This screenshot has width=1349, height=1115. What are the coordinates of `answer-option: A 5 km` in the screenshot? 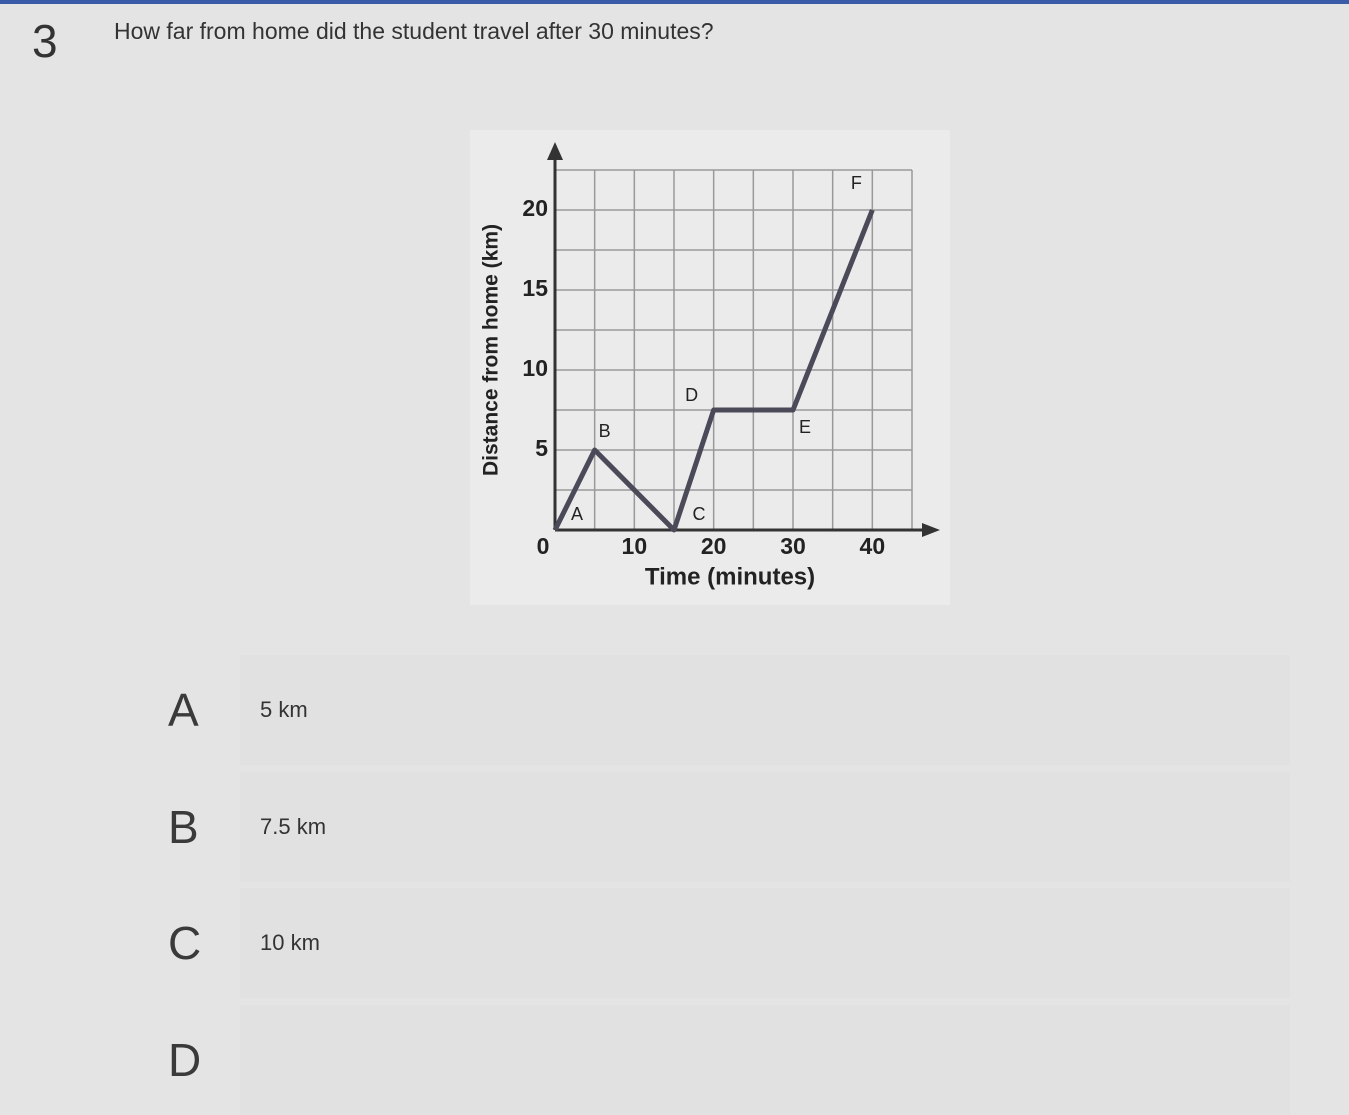 It's located at (710, 710).